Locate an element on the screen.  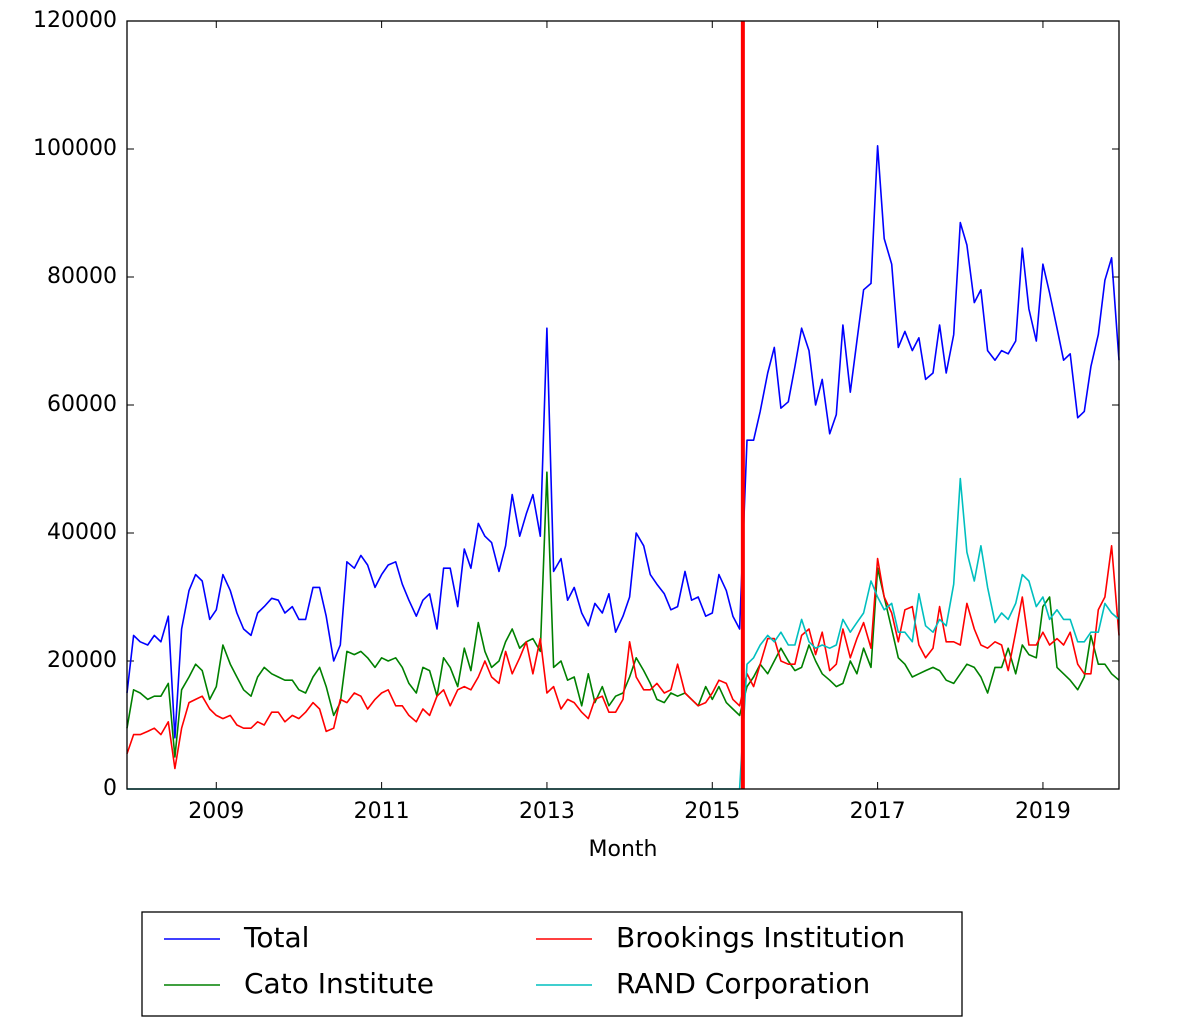
legend-label: Cato Institute is located at coordinates (339, 983).